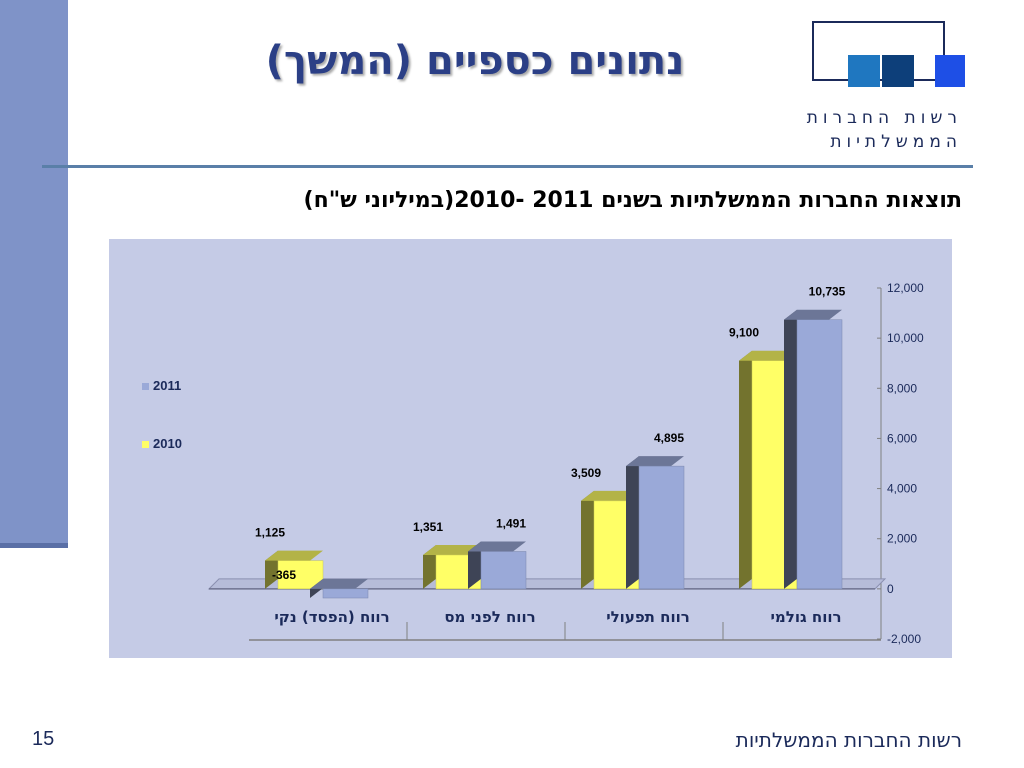 This screenshot has height=768, width=1024. I want to click on logo-graphic, so click(888, 54).